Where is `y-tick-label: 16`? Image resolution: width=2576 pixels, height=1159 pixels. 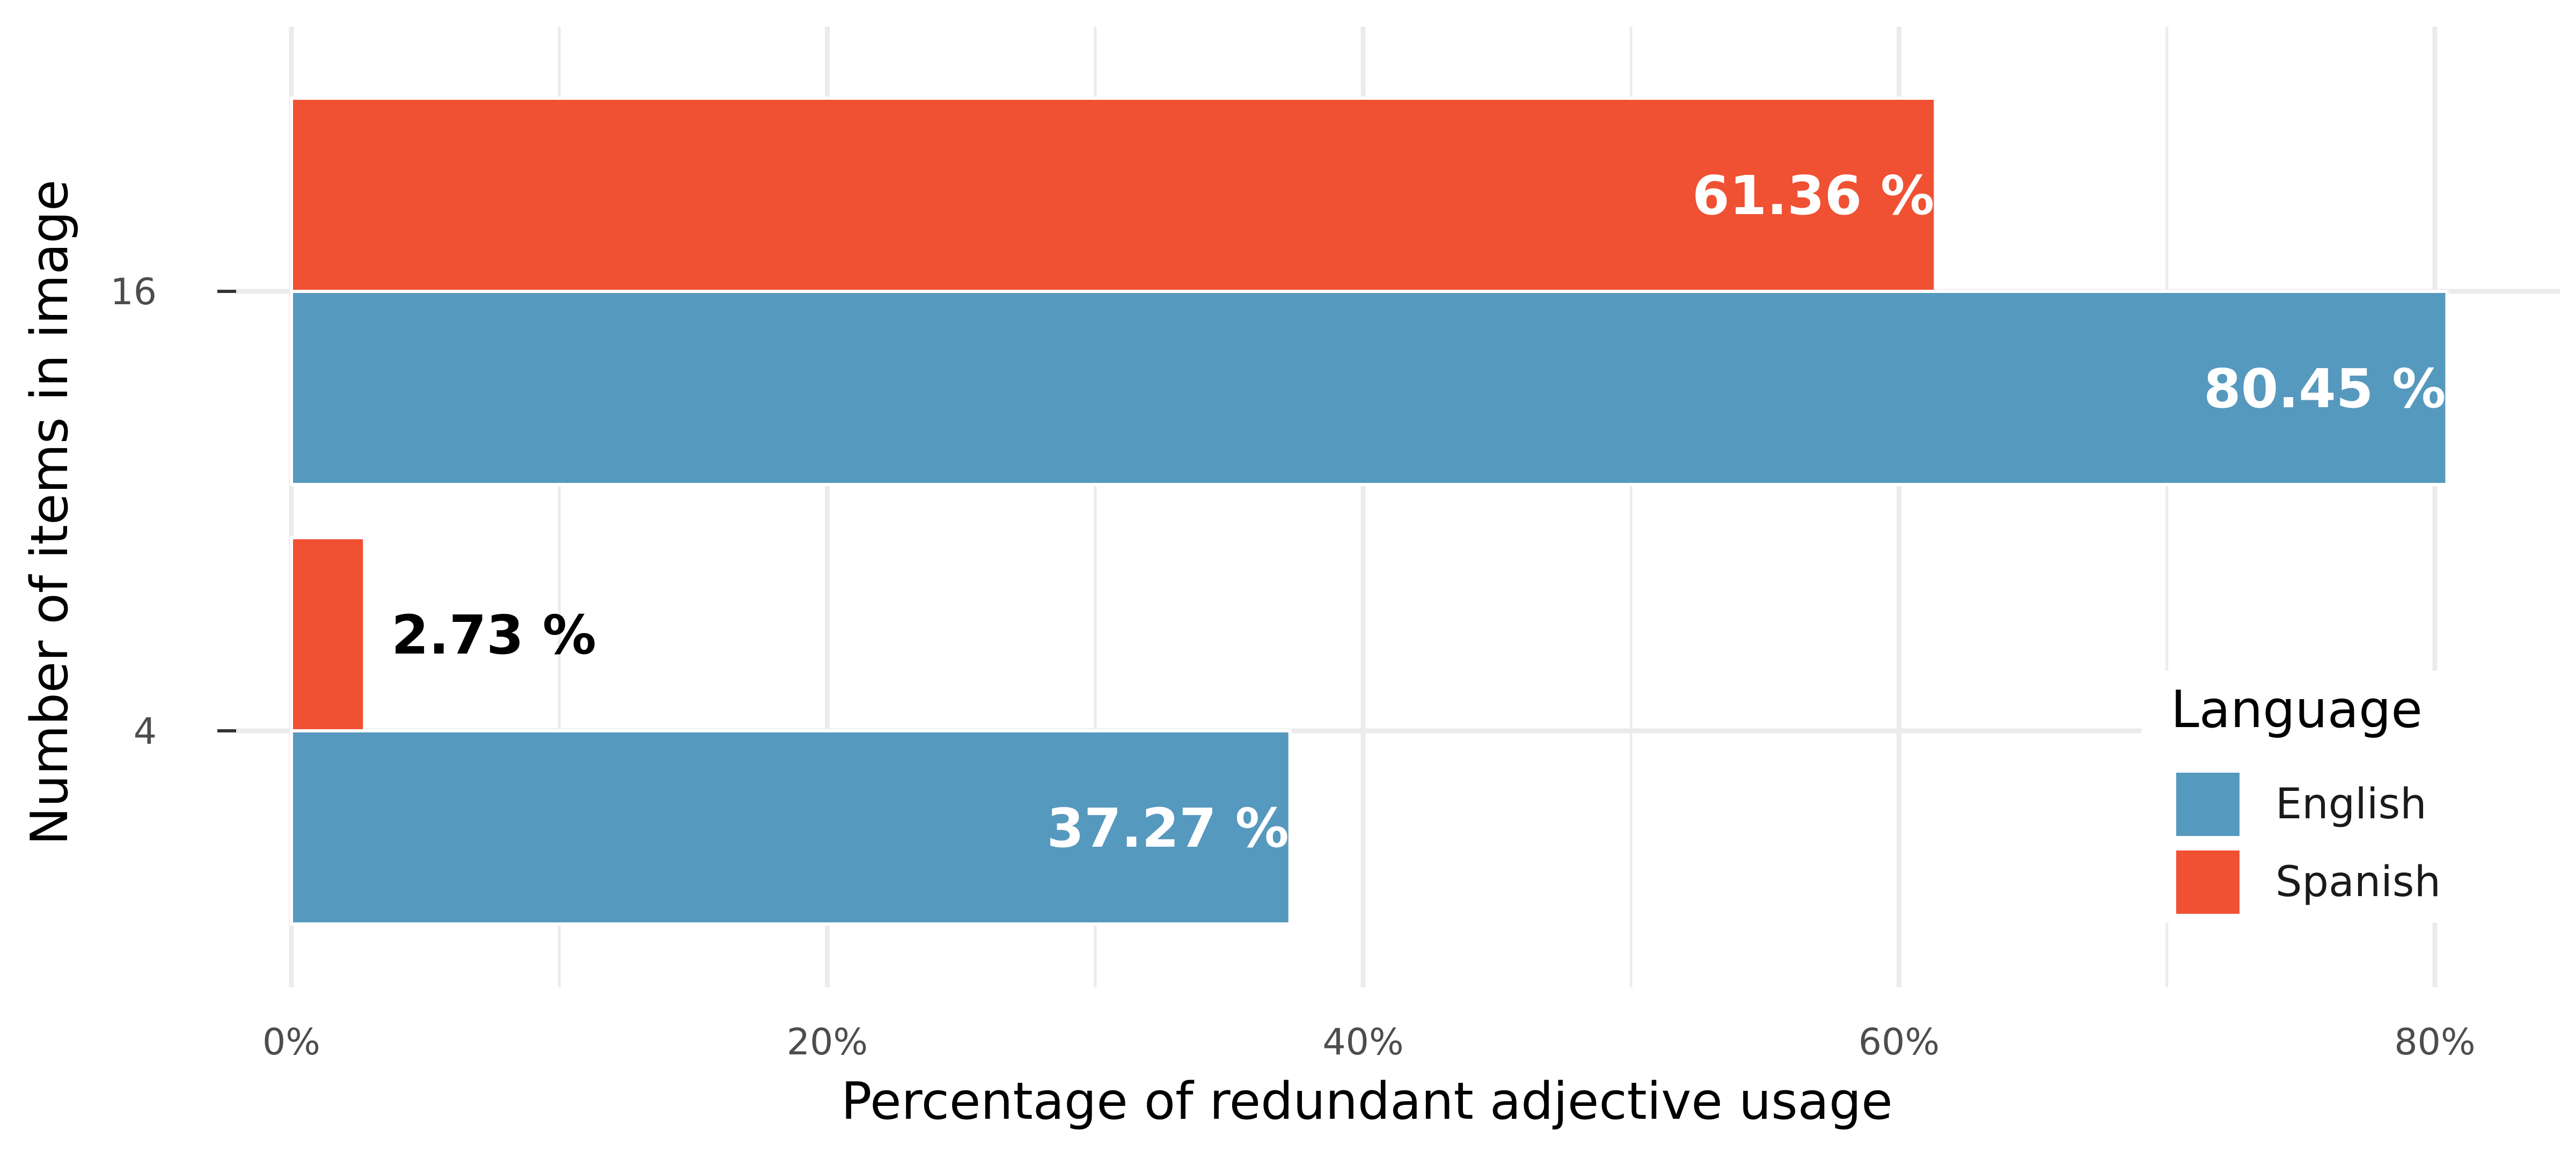 y-tick-label: 16 is located at coordinates (133, 292).